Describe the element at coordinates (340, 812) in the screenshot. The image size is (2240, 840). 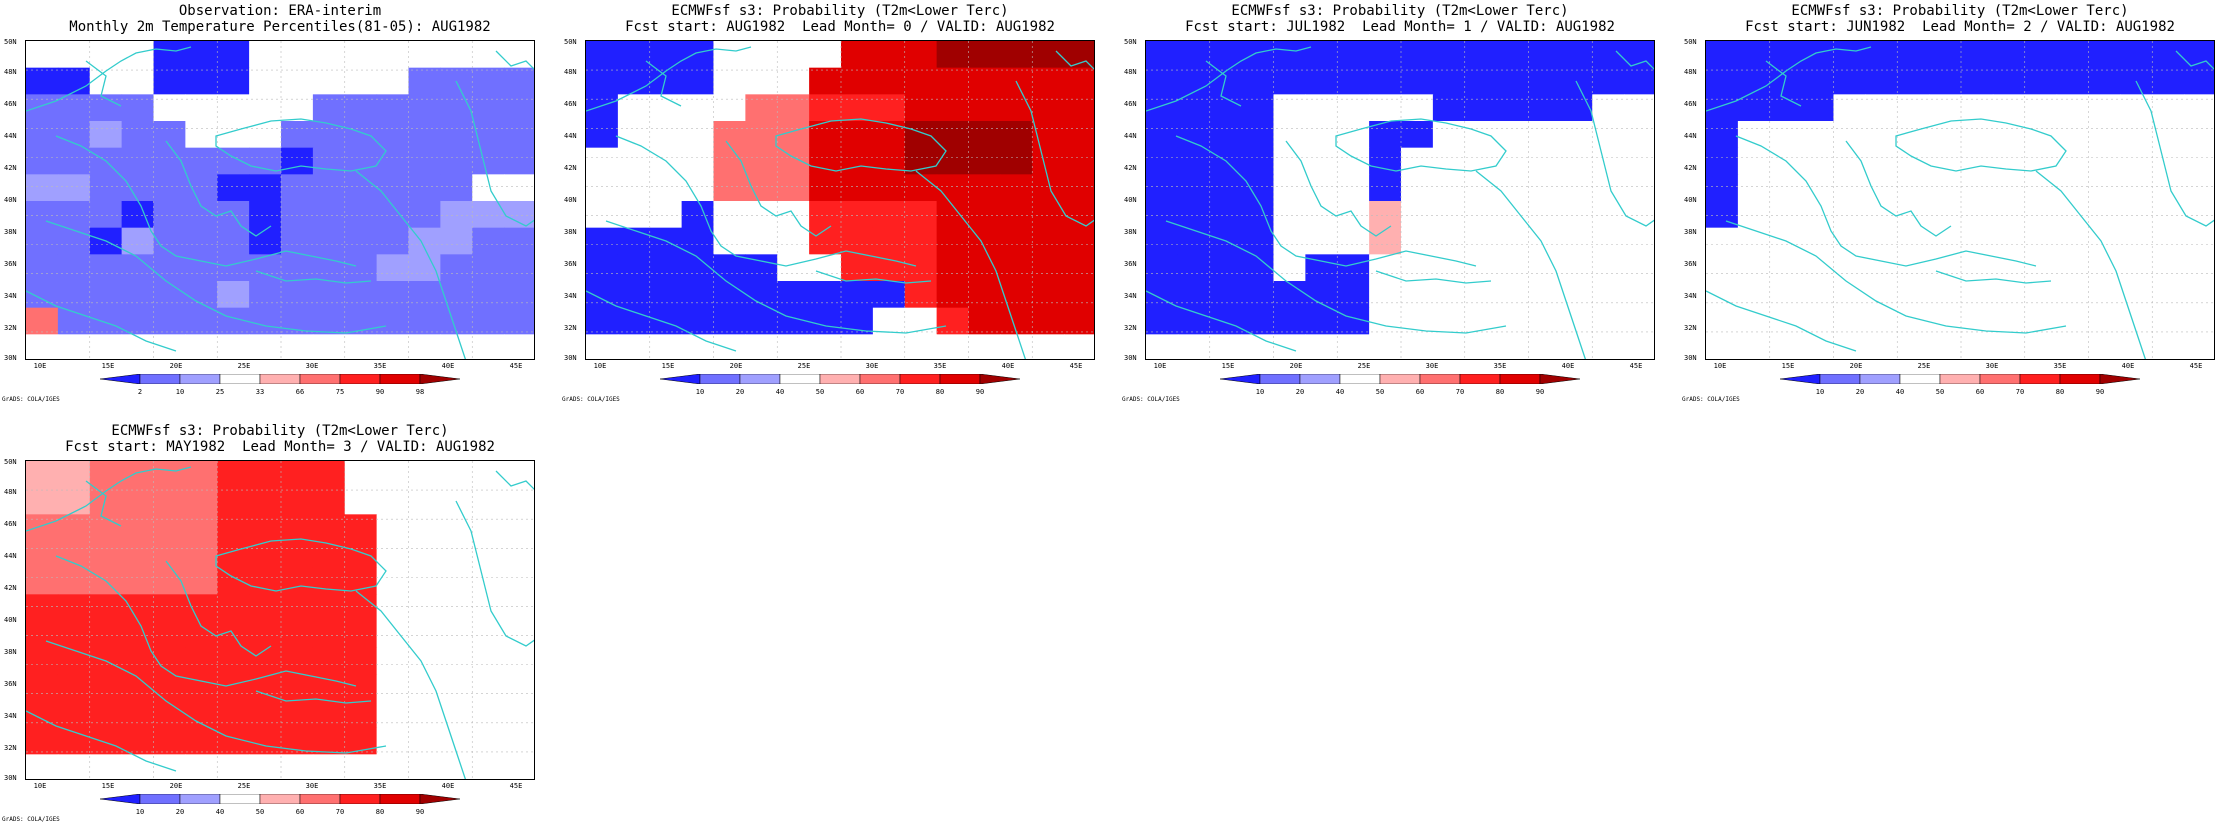
I see `colorbar-label: 70` at that location.